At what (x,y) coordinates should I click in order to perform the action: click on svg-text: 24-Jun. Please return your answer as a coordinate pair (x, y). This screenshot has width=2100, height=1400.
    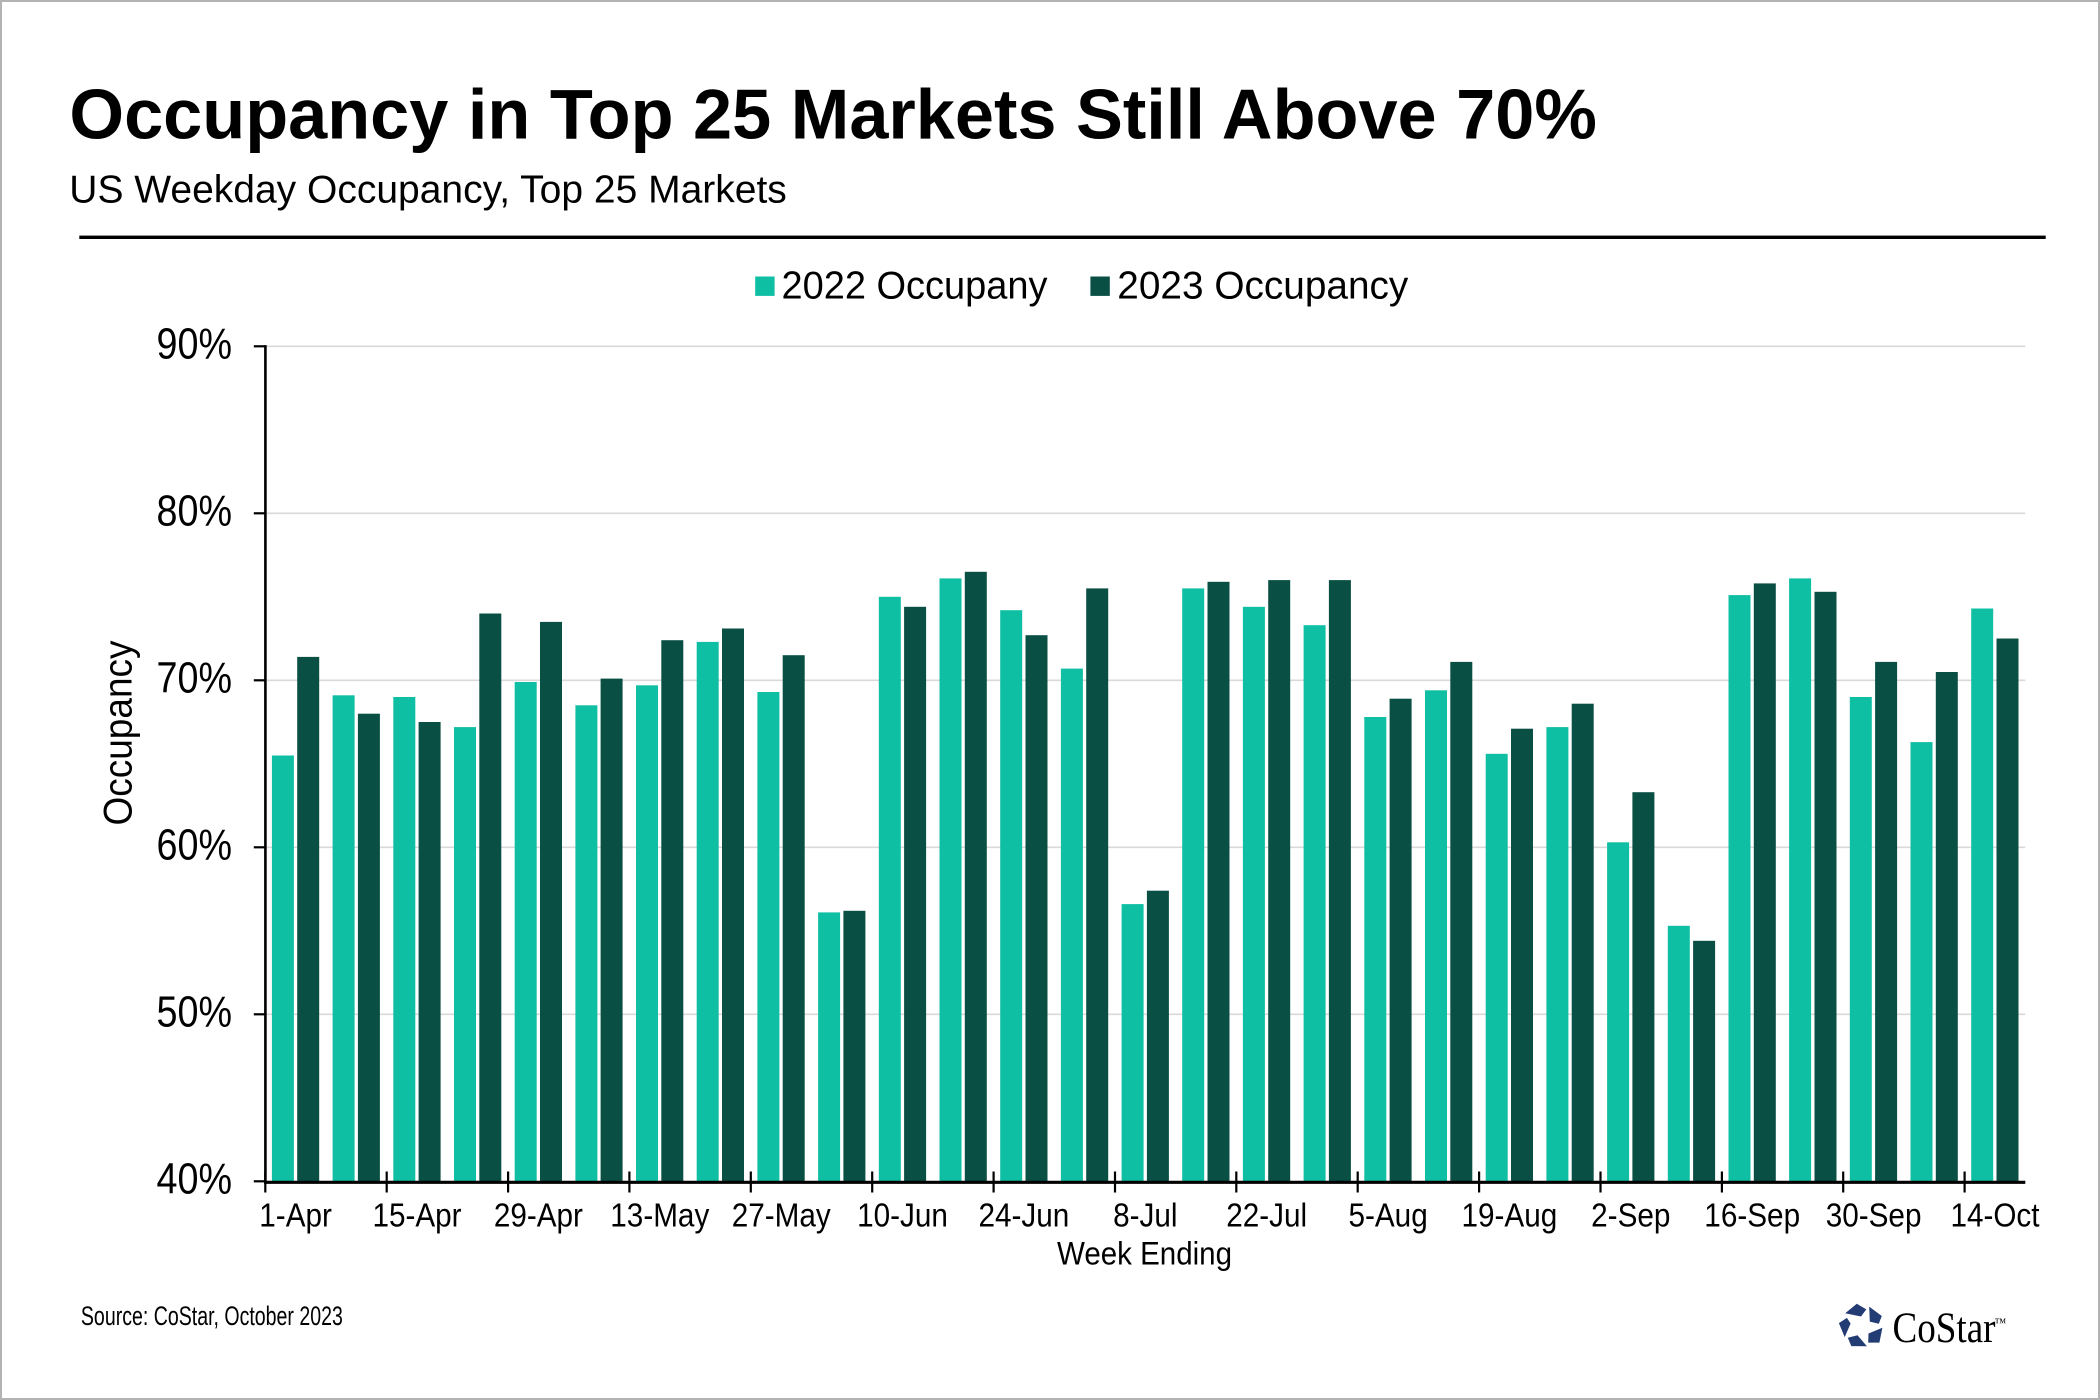
    Looking at the image, I should click on (1024, 1215).